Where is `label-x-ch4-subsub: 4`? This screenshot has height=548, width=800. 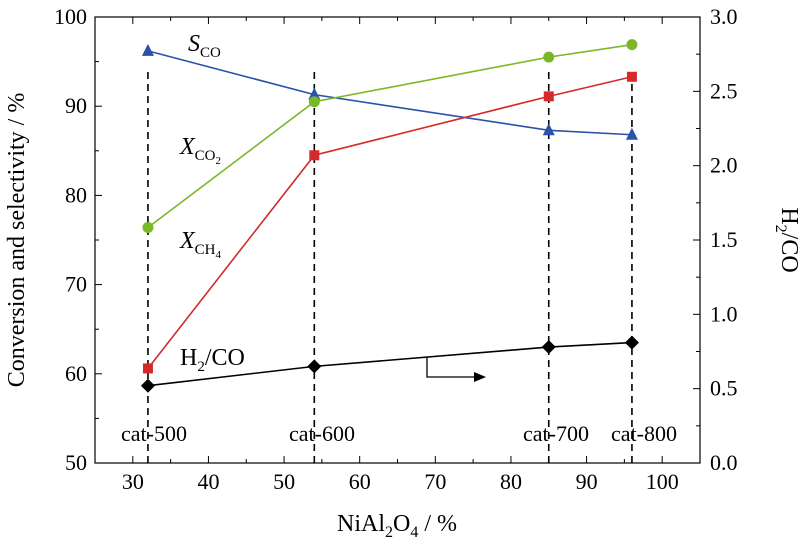
label-x-ch4-subsub: 4 is located at coordinates (219, 255).